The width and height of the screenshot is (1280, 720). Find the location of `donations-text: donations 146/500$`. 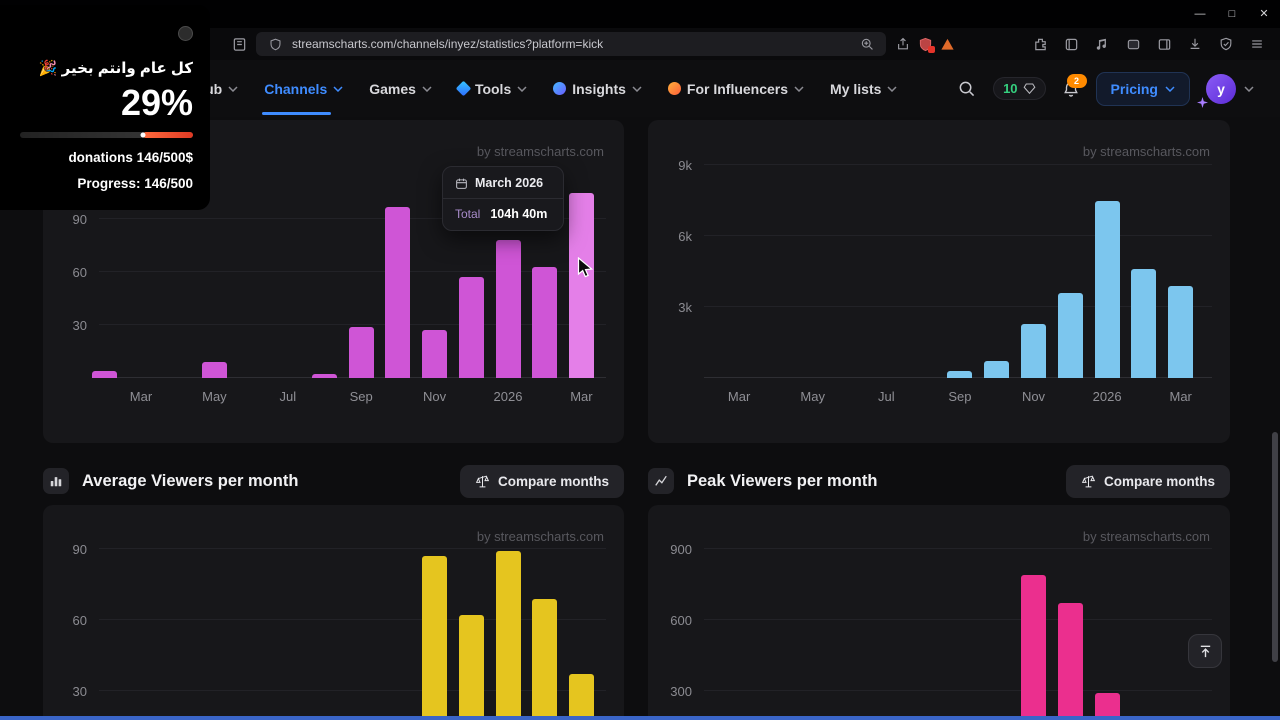

donations-text: donations 146/500$ is located at coordinates (130, 157).